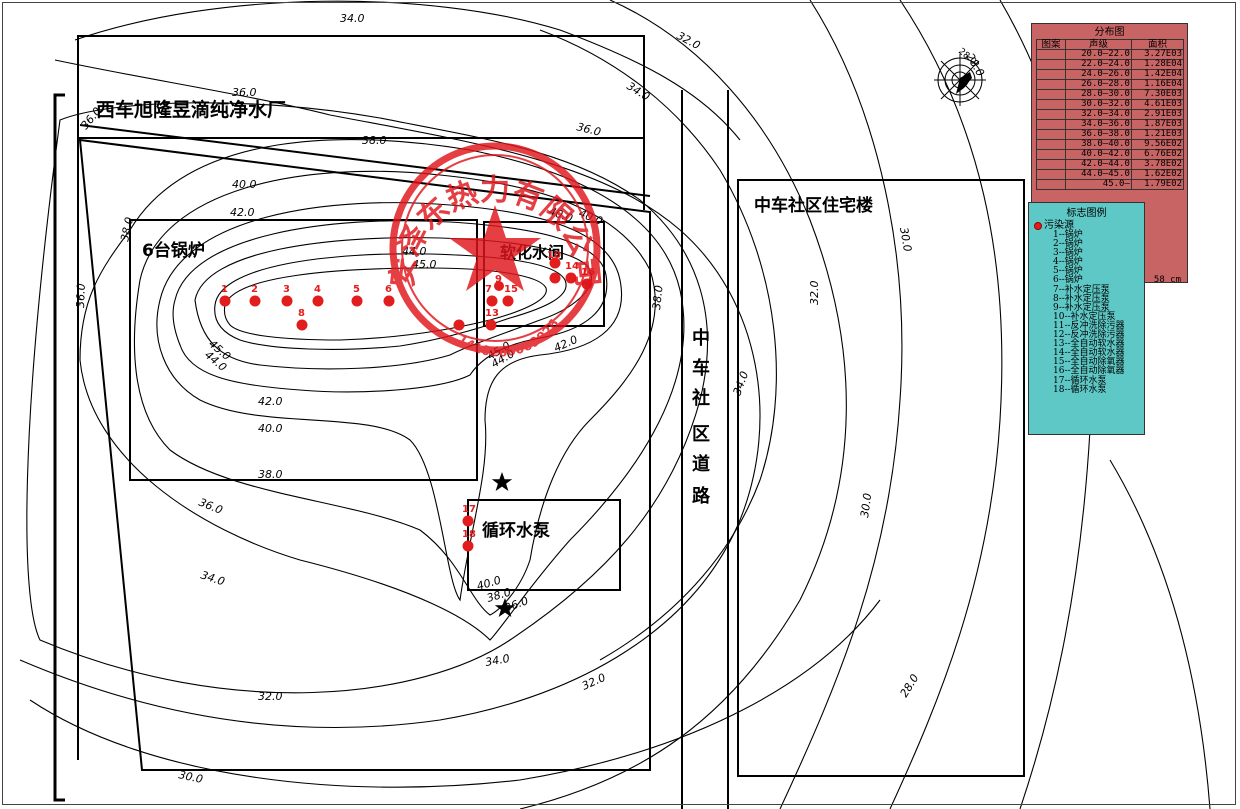  I want to click on area-value: 1.21E03, so click(1157, 134).